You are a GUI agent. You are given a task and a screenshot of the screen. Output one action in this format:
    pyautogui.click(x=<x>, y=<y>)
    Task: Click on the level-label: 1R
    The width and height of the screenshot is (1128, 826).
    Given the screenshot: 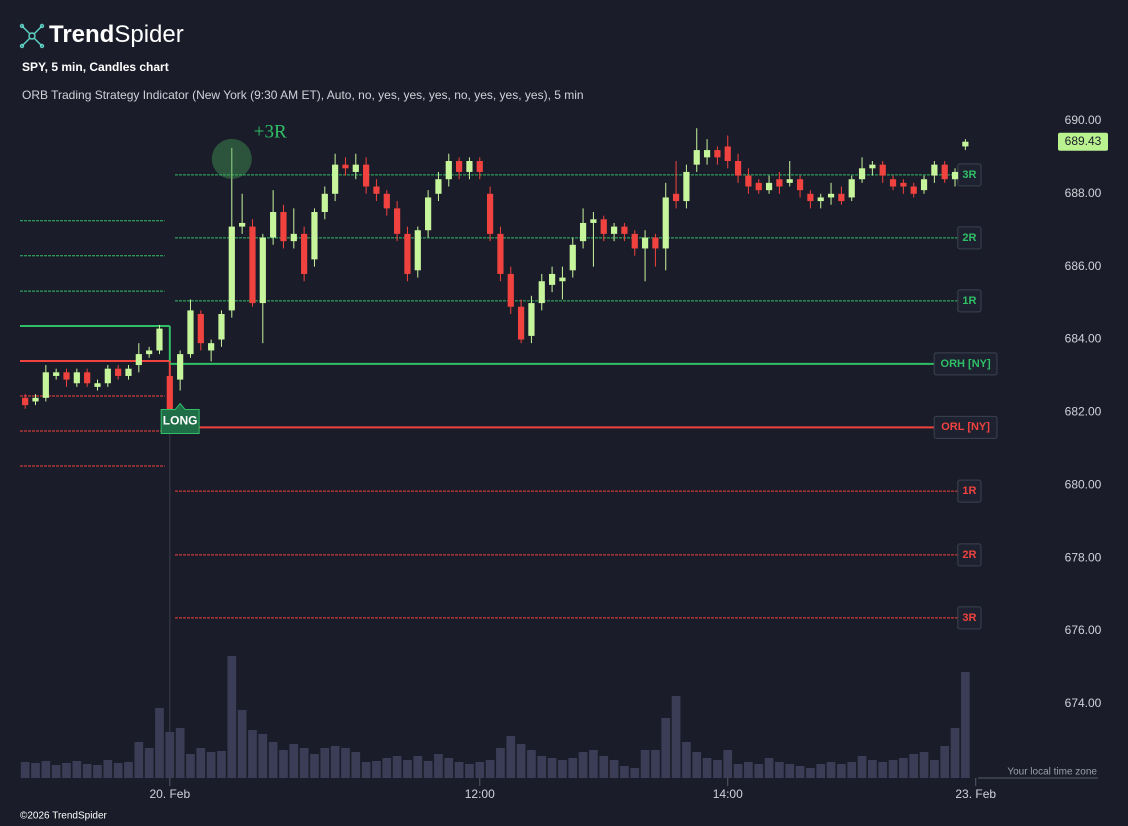 What is the action you would take?
    pyautogui.click(x=969, y=491)
    